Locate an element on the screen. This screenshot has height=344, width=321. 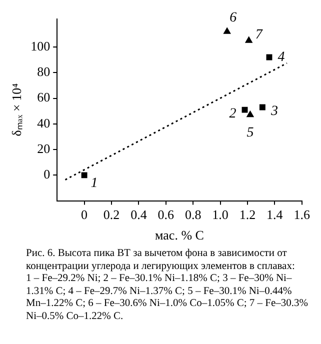
x-tick-label: 0.6 is located at coordinates (166, 214).